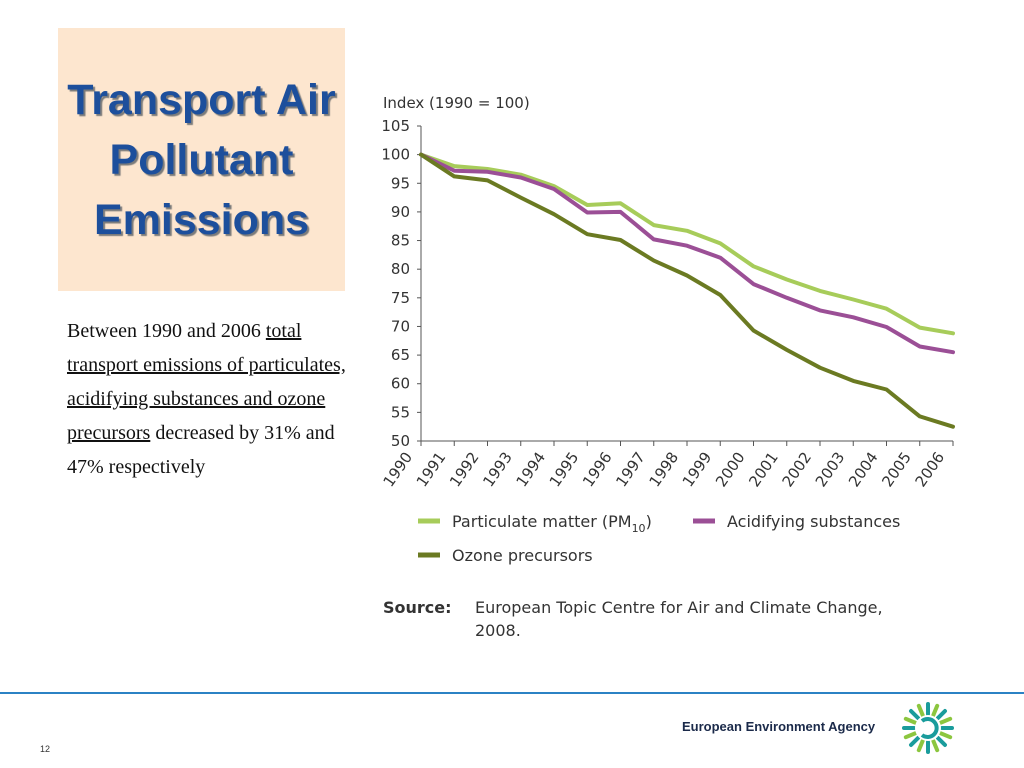 The width and height of the screenshot is (1024, 768). Describe the element at coordinates (497, 470) in the screenshot. I see `x-tick-label: 1993` at that location.